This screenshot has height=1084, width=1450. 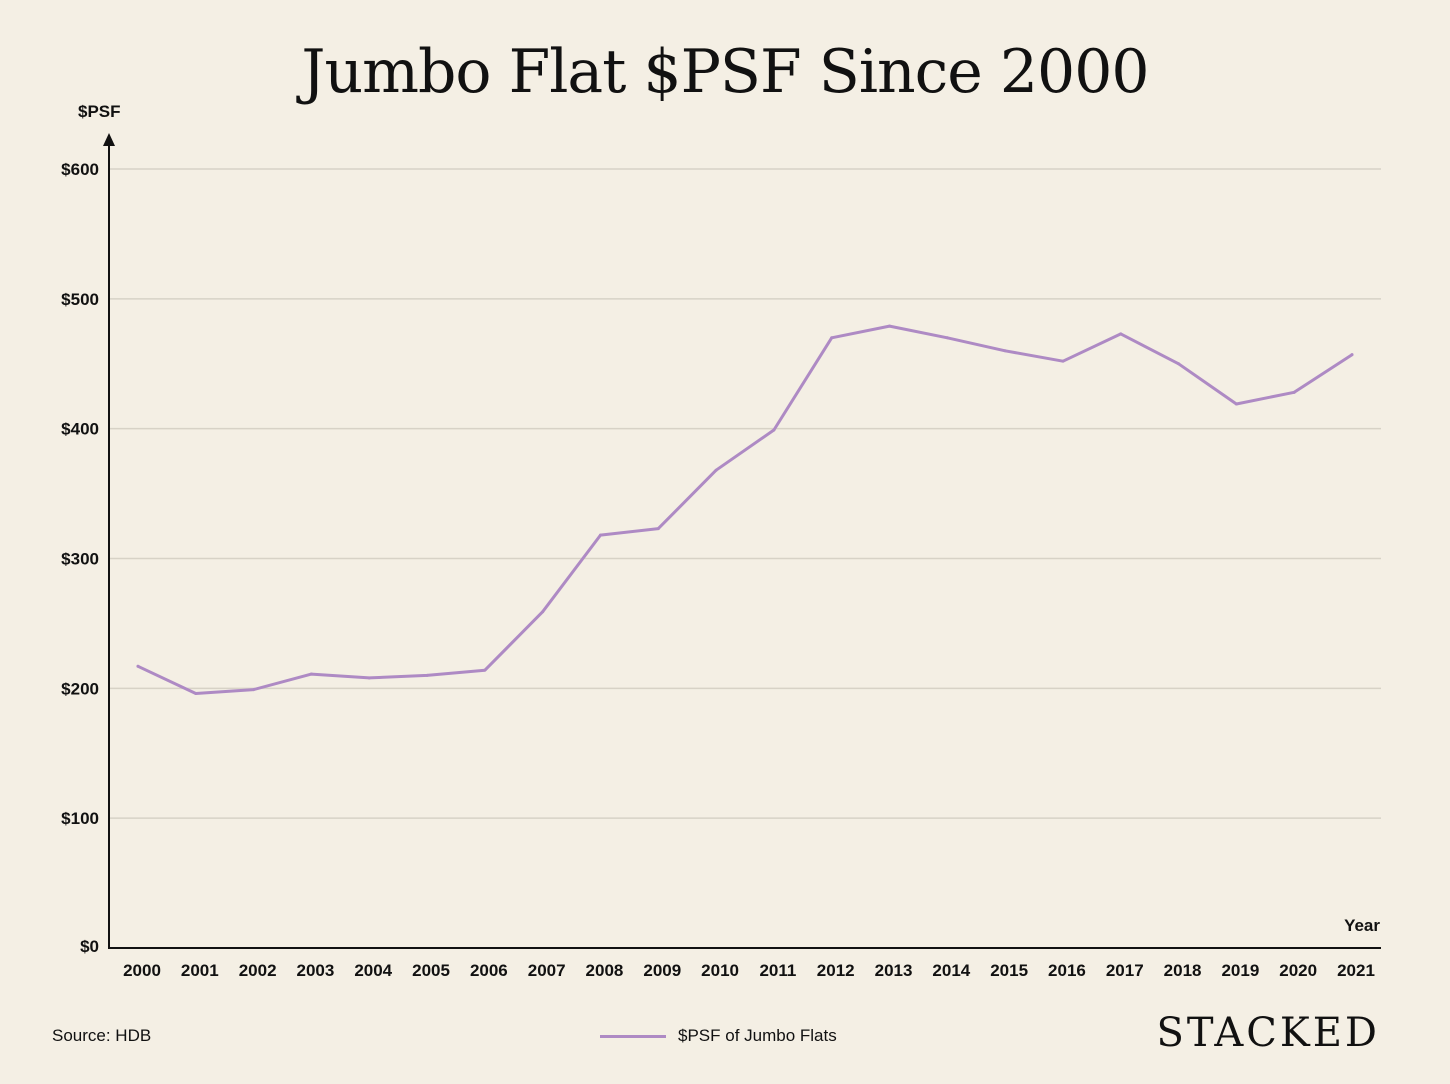 What do you see at coordinates (1125, 970) in the screenshot?
I see `x-tick-label: 2017` at bounding box center [1125, 970].